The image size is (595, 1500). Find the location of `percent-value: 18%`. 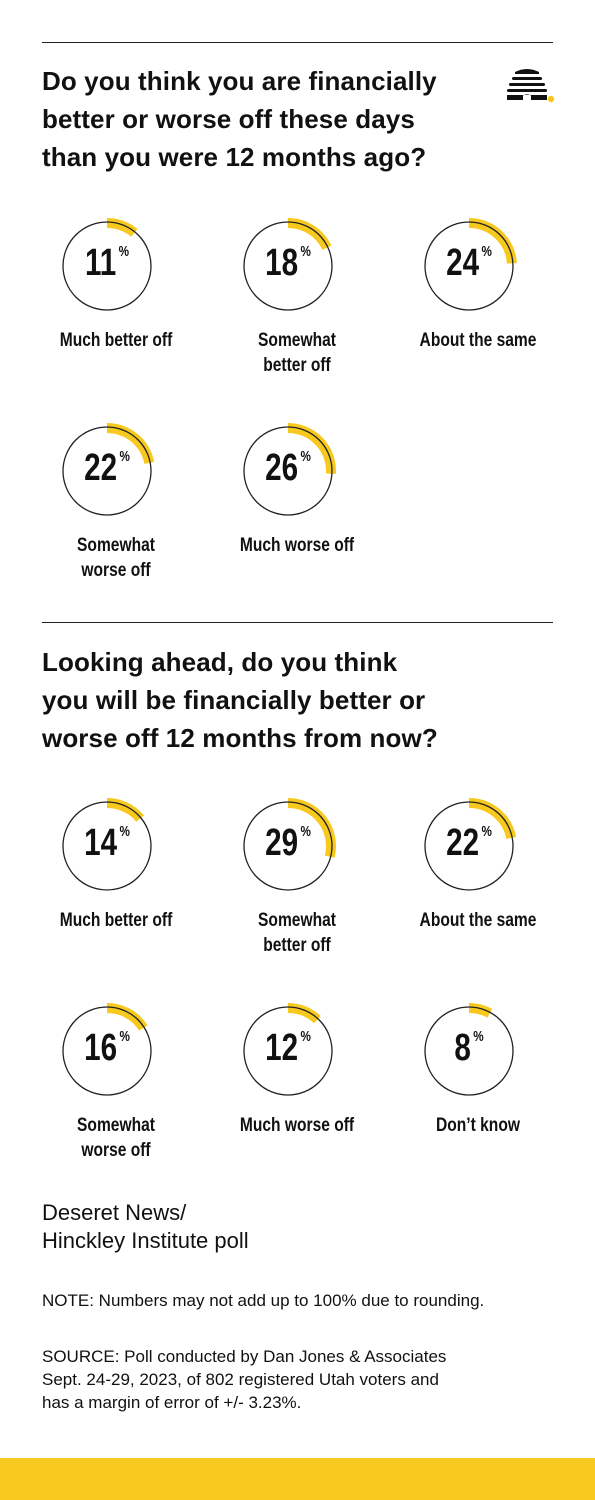

percent-value: 18% is located at coordinates (288, 263).